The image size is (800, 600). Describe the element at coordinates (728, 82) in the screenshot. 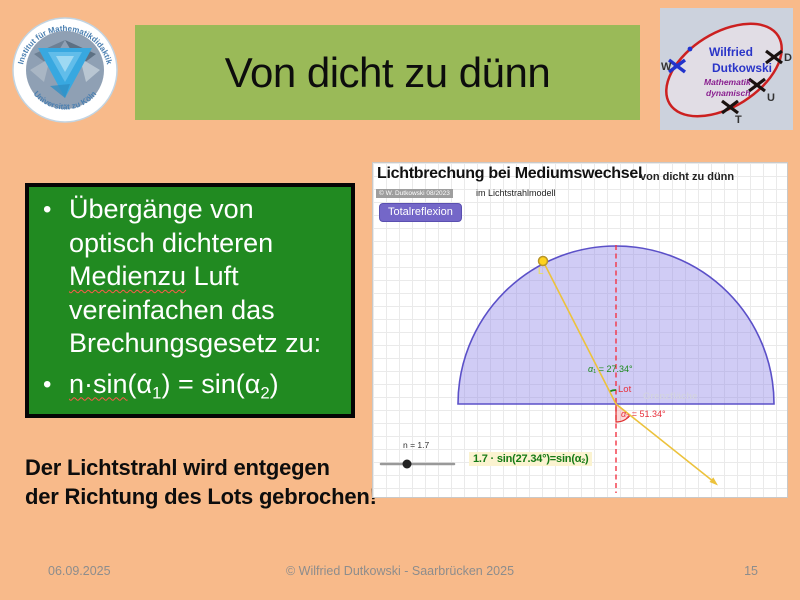

I see `author-tag-line1: Mathematik` at that location.